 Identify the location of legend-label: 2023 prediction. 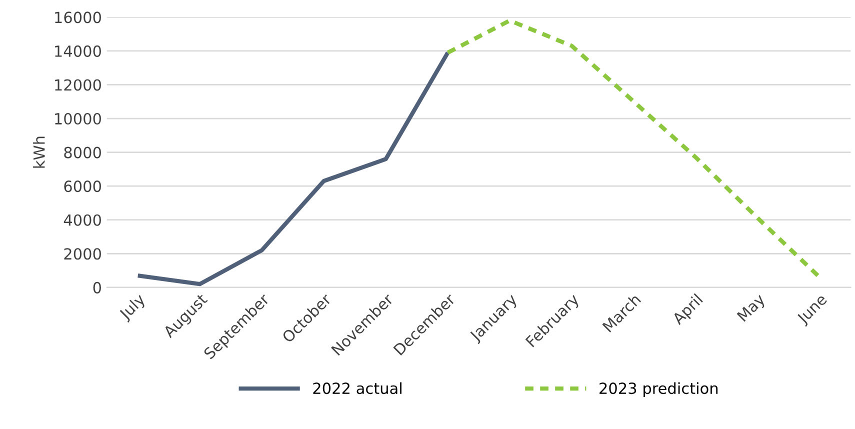
(659, 390).